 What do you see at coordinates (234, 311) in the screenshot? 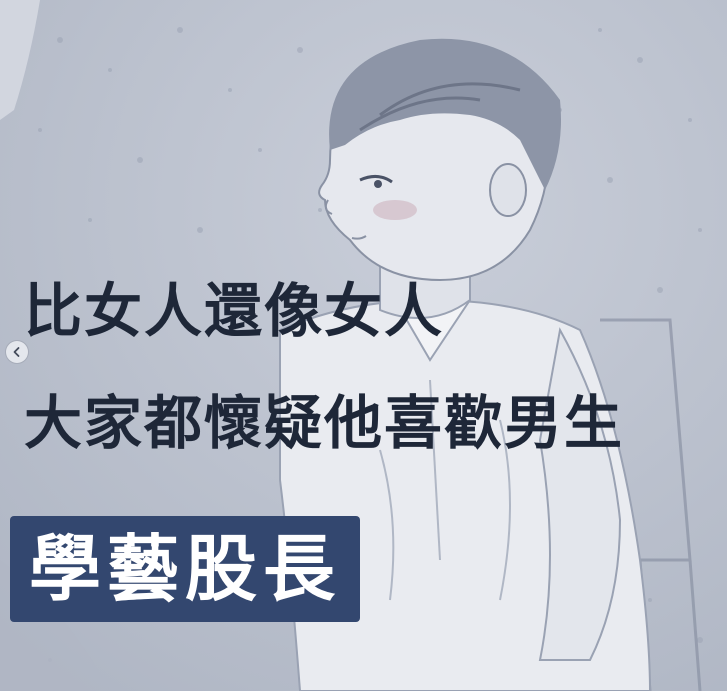
I see `caption-line-1: 比女人還像女人` at bounding box center [234, 311].